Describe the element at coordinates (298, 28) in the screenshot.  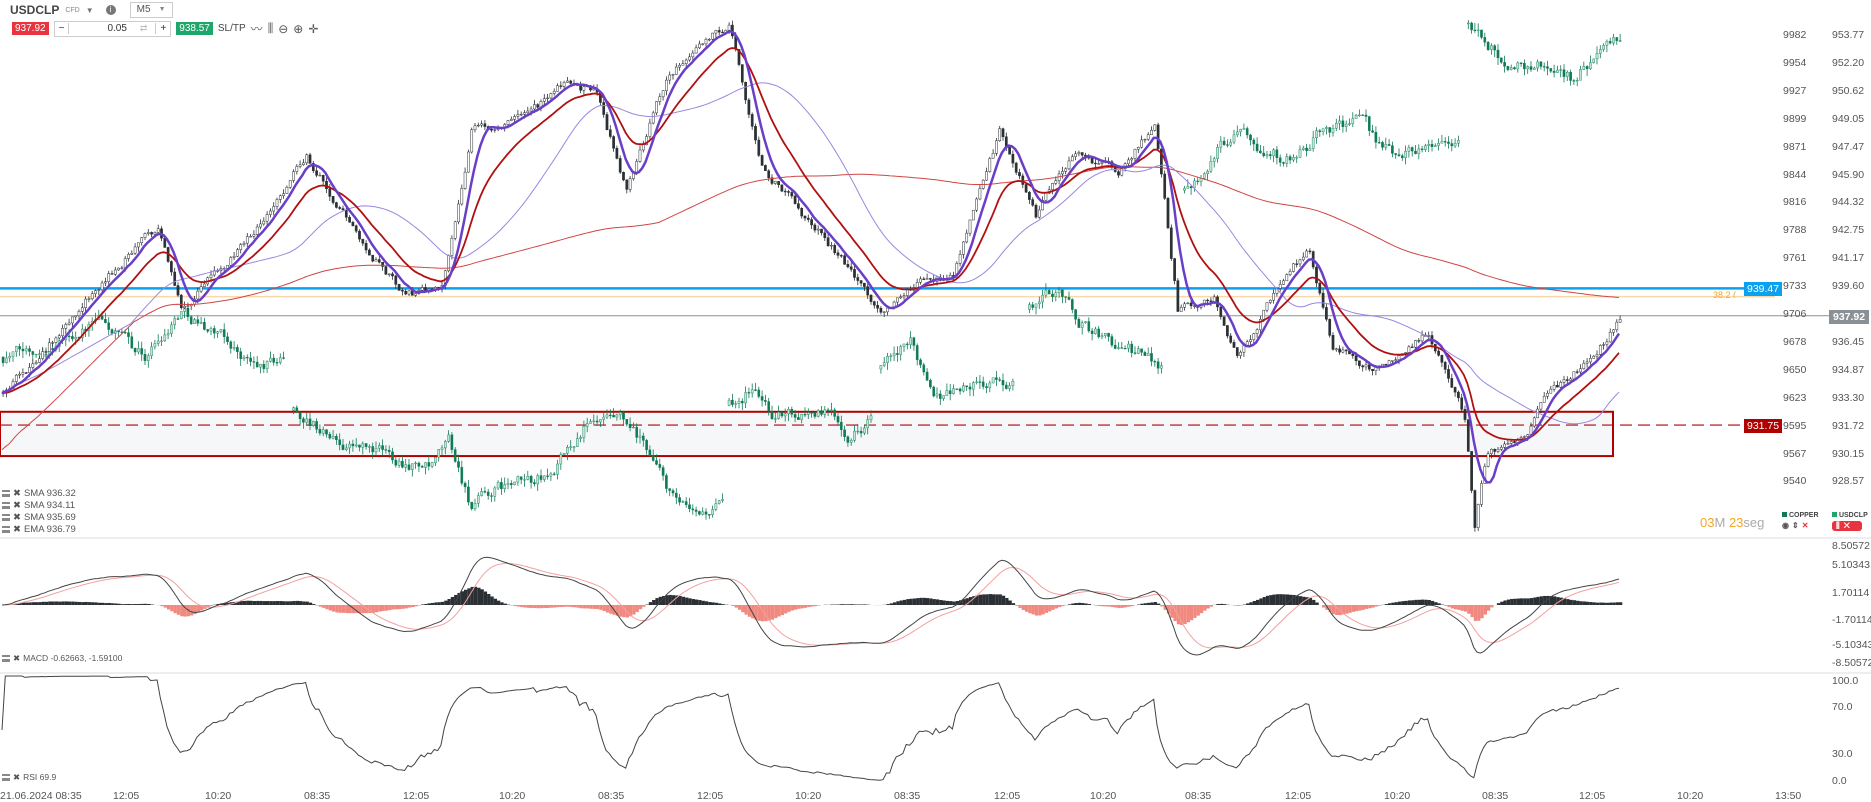
I see `zoom-in-icon: ⊕` at that location.